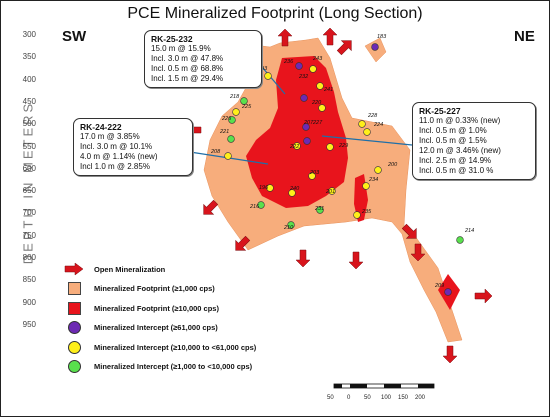  I want to click on drillhole-label-222: 222, so click(295, 147).